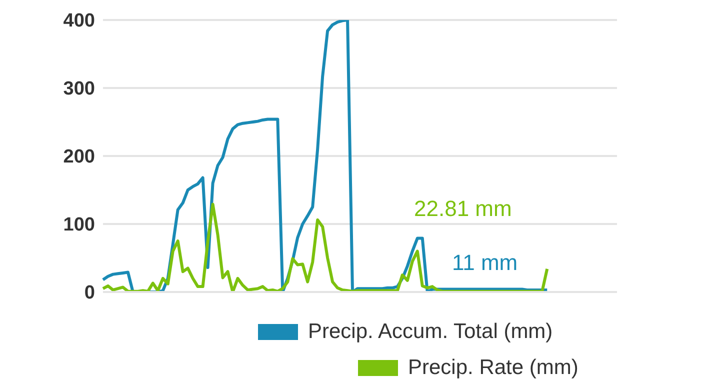 The height and width of the screenshot is (386, 720). Describe the element at coordinates (430, 332) in the screenshot. I see `legend-label: Precip. Accum. Total (mm)` at that location.